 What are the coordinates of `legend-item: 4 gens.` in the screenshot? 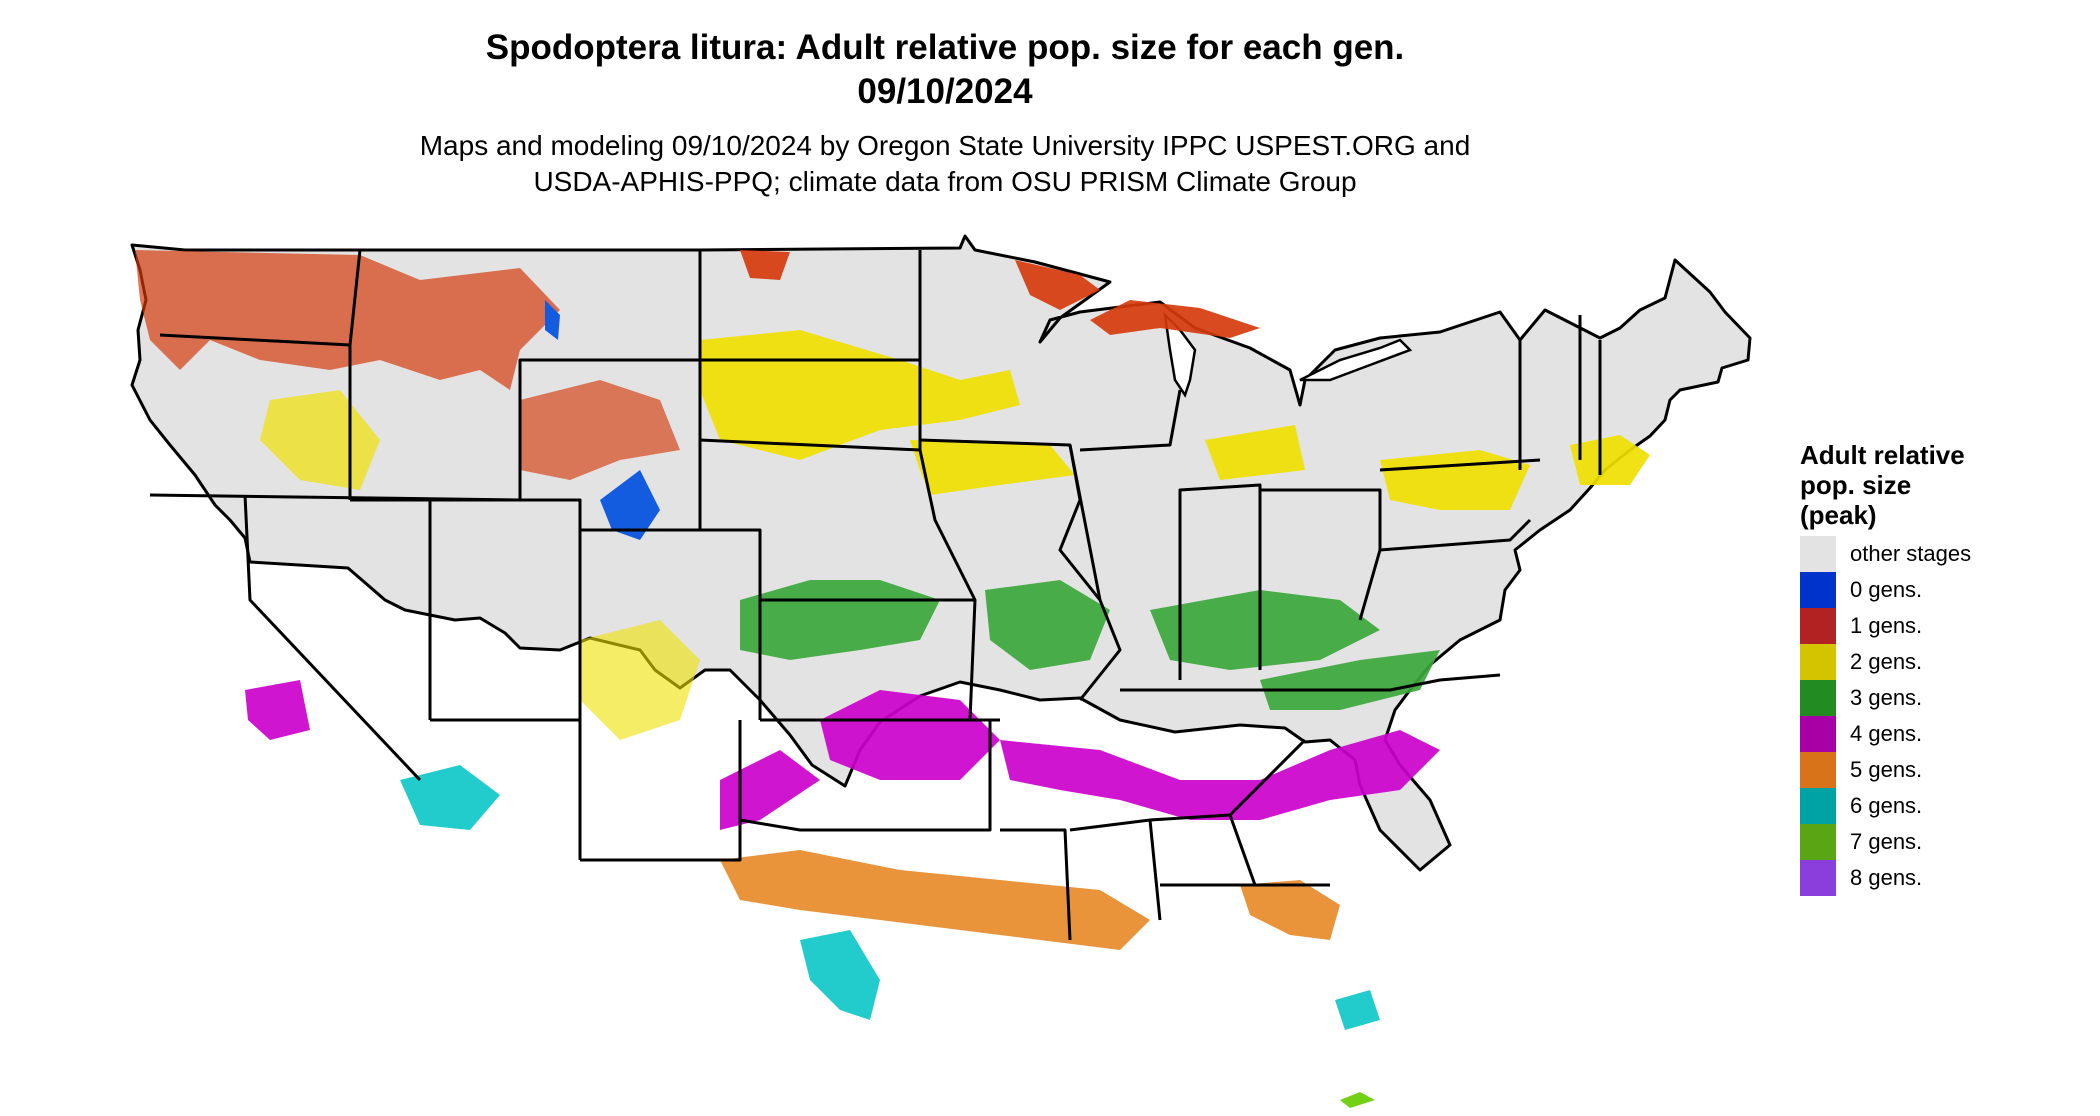 It's located at (1885, 734).